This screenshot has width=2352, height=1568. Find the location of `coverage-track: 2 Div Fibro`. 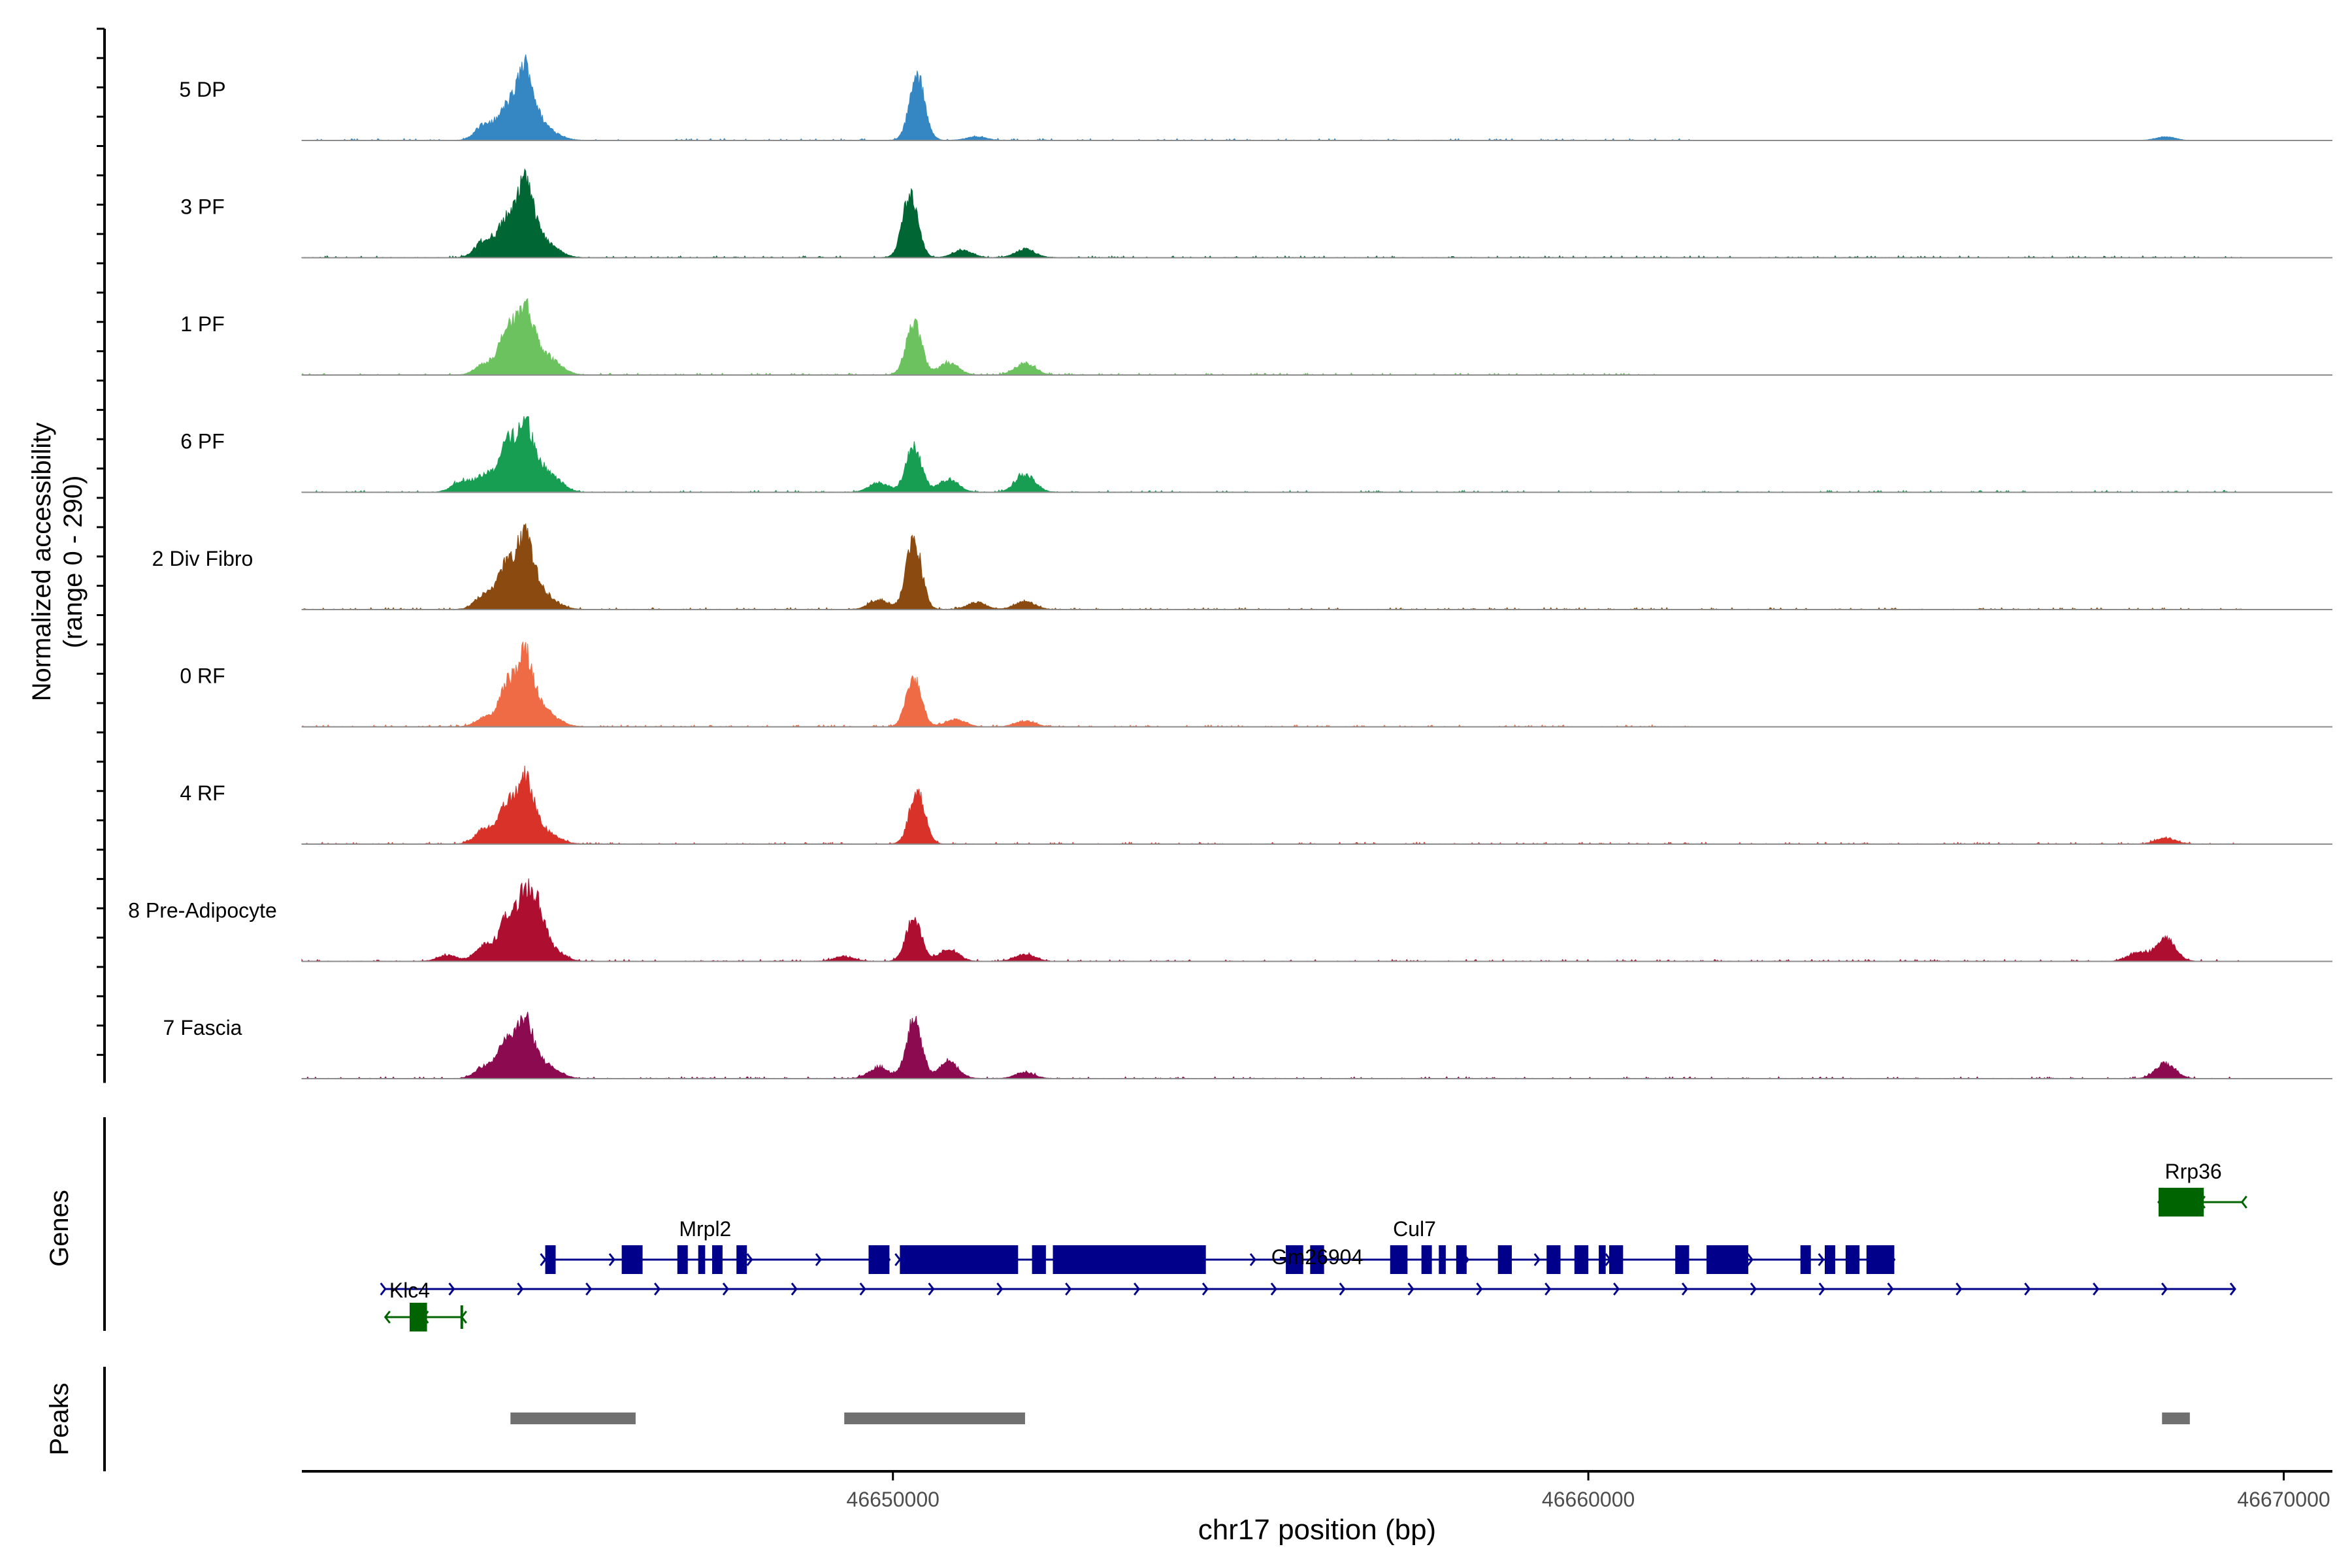

coverage-track: 2 Div Fibro is located at coordinates (1242, 566).